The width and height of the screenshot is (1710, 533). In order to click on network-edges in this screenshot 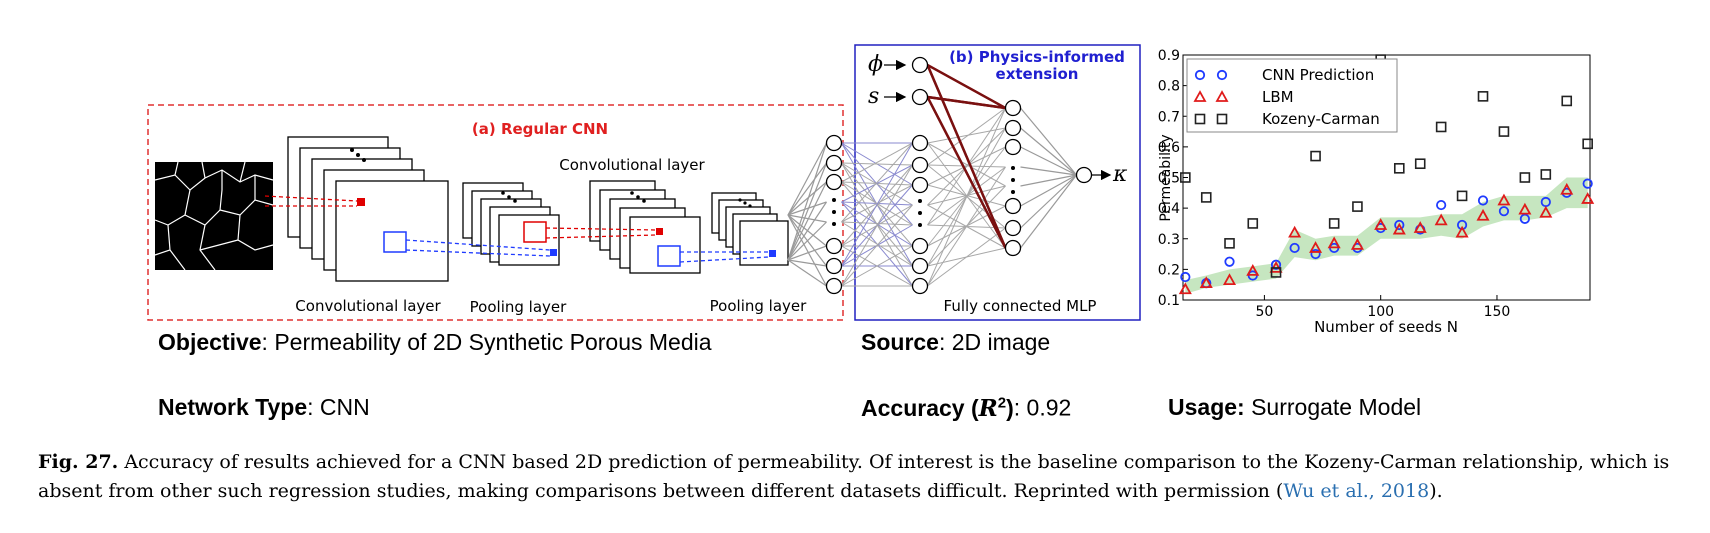, I will do `click(932, 175)`.